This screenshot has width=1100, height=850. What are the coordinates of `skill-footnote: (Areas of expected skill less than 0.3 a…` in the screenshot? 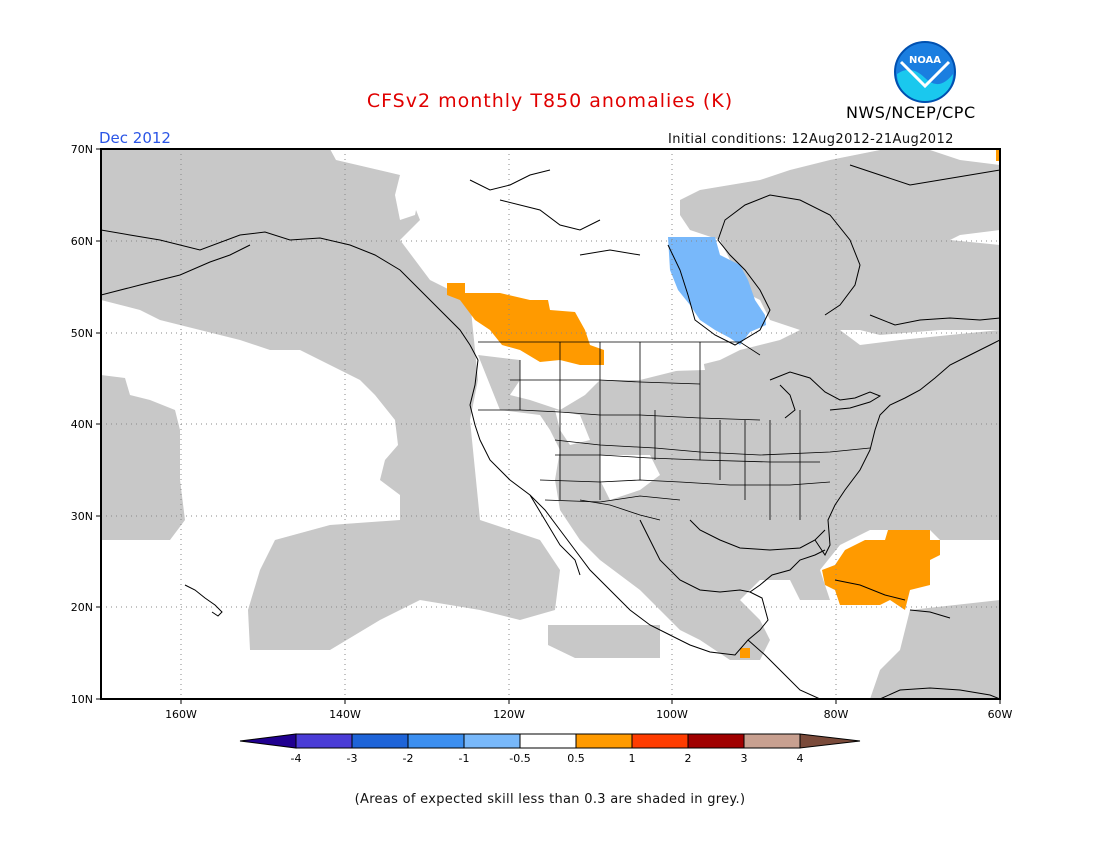 It's located at (550, 799).